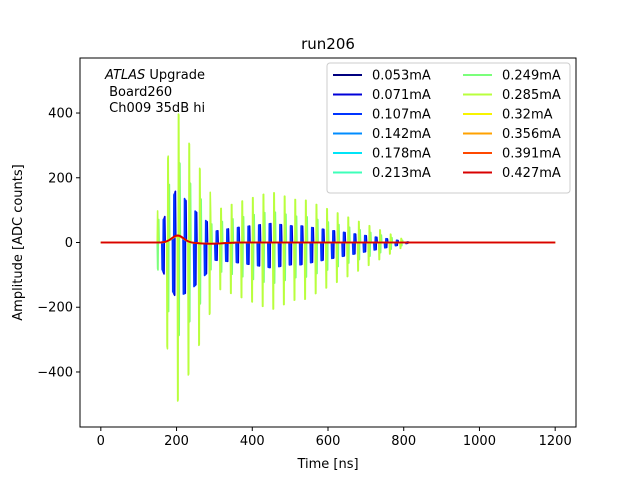 The image size is (640, 480). I want to click on y-tick-label: 200, so click(60, 178).